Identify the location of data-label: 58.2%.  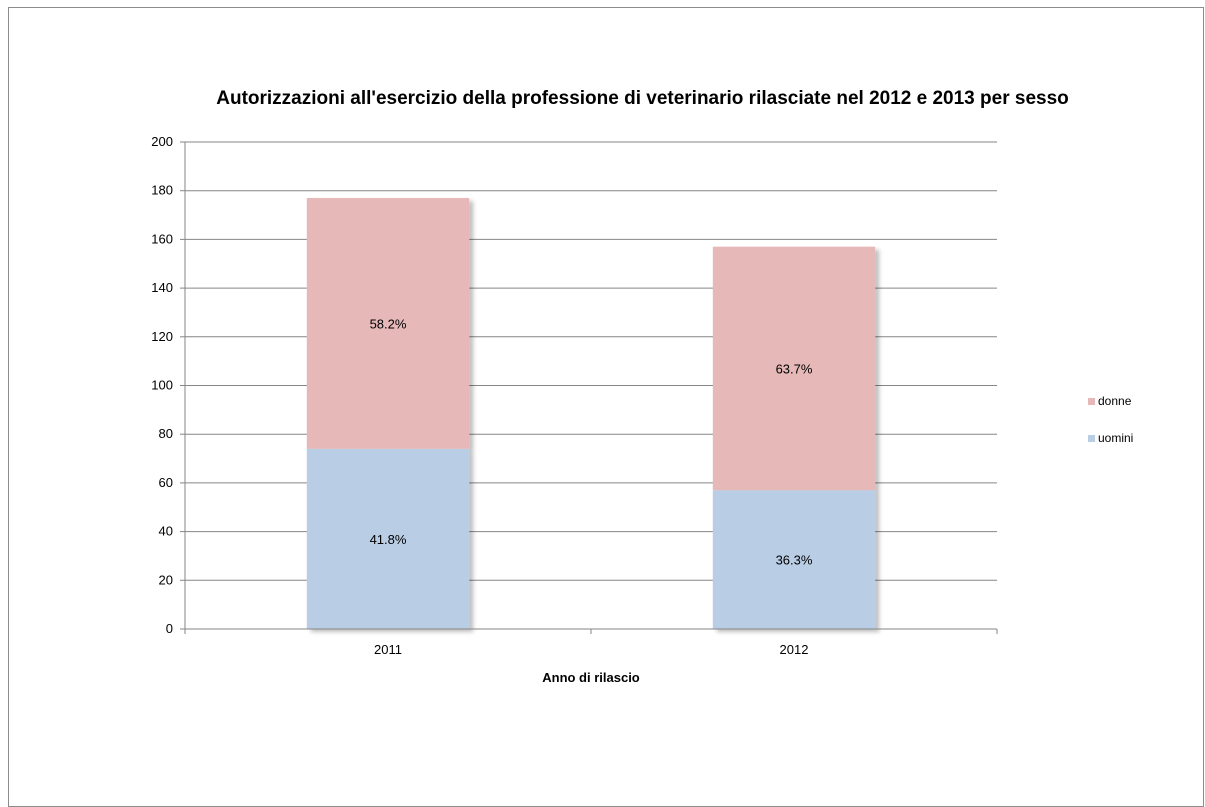
(388, 323).